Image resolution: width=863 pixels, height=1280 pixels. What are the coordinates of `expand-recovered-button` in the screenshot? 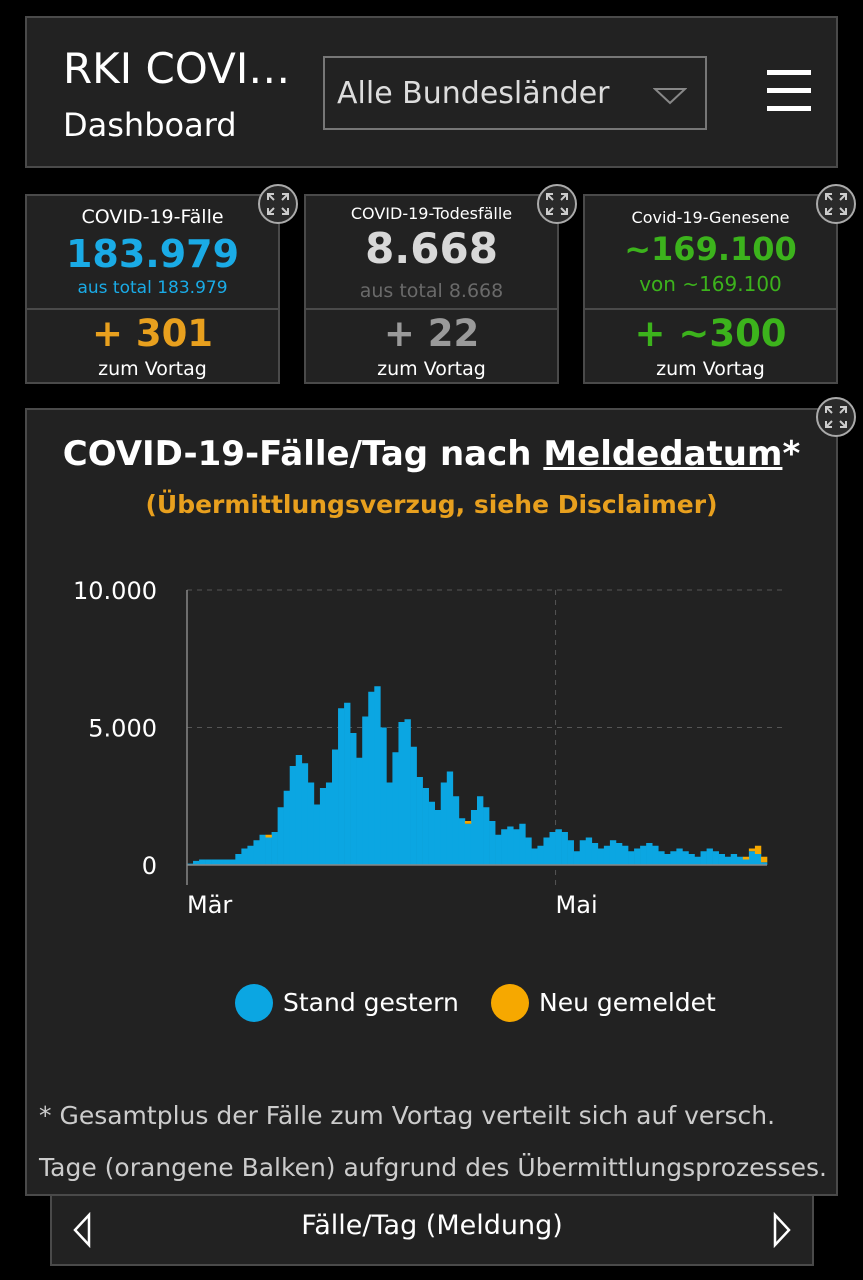 It's located at (836, 204).